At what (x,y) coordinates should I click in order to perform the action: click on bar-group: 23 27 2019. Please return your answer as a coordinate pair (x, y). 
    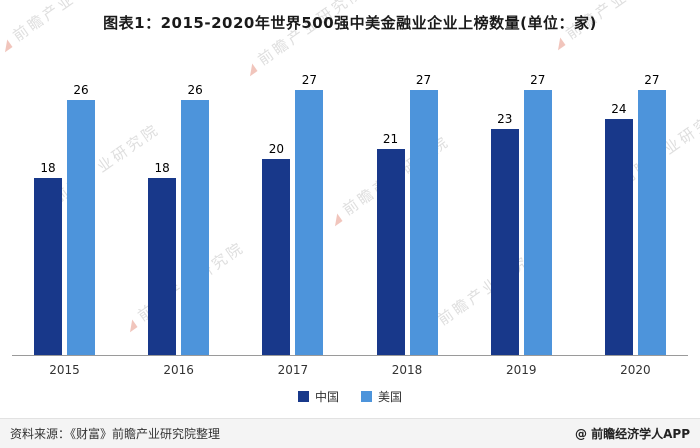
    Looking at the image, I should click on (521, 225).